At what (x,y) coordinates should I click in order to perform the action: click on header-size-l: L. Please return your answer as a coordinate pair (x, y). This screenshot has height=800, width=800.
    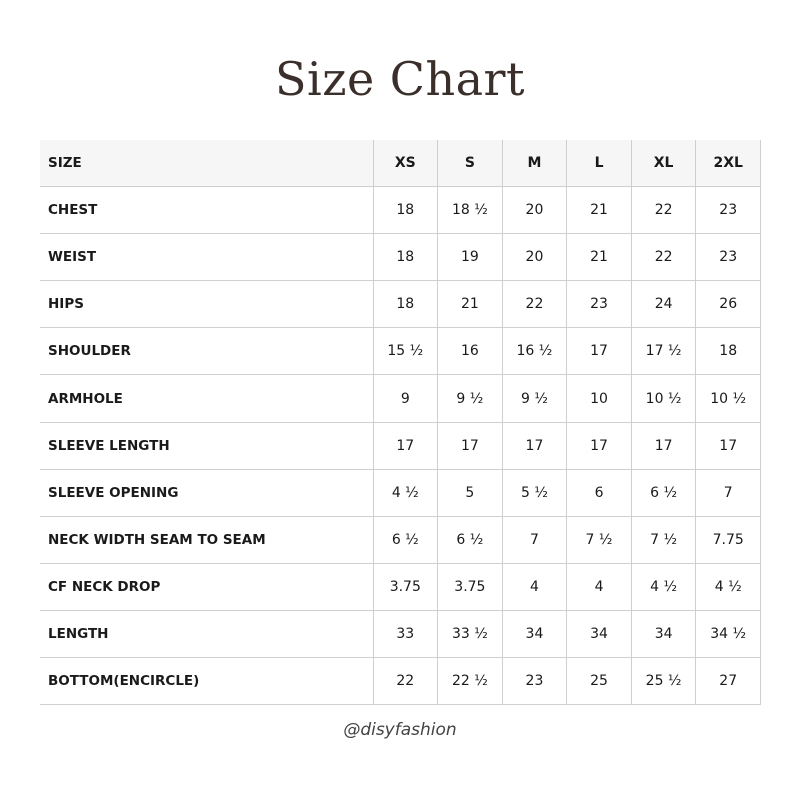
    Looking at the image, I should click on (599, 164).